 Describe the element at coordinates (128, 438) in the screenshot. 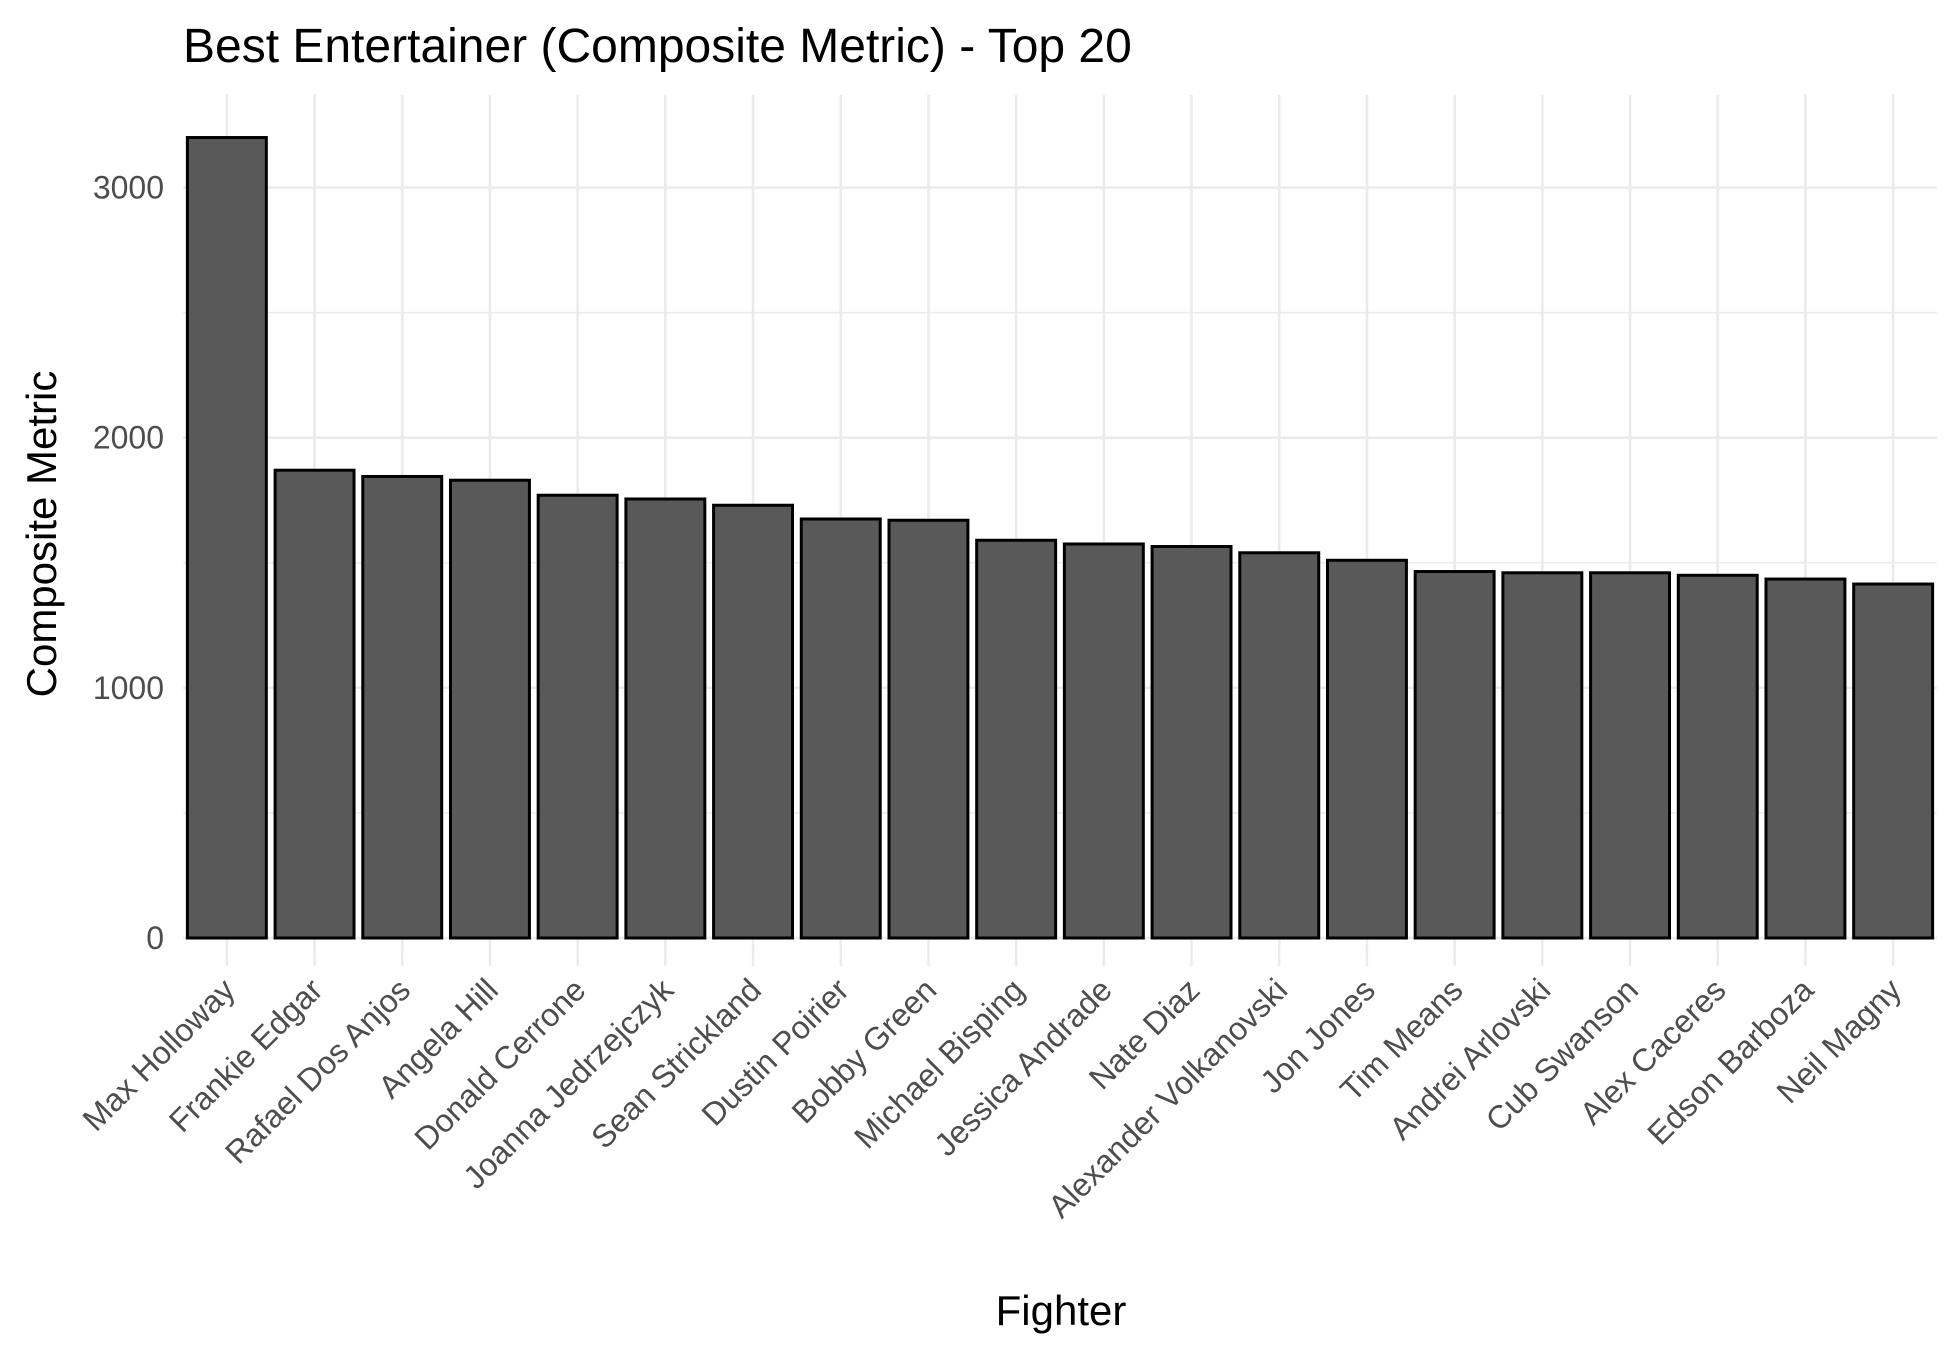

I see `y-tick-label: 2000` at that location.